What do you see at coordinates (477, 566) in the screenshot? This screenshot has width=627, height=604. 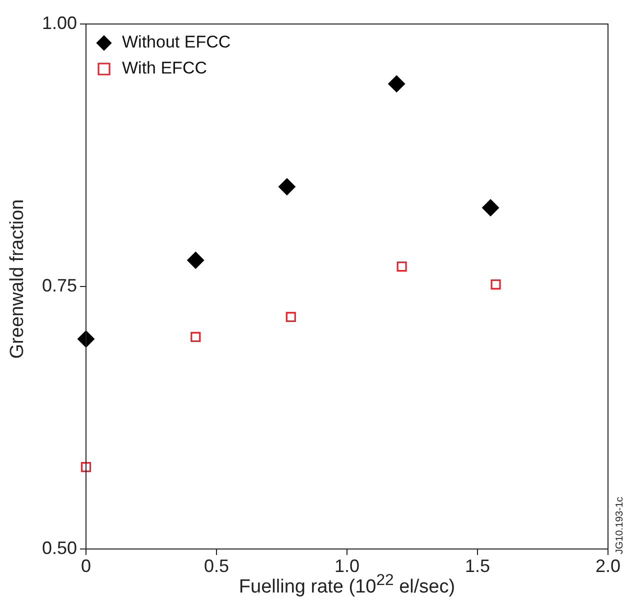 I see `x-tick-label: 1.5` at bounding box center [477, 566].